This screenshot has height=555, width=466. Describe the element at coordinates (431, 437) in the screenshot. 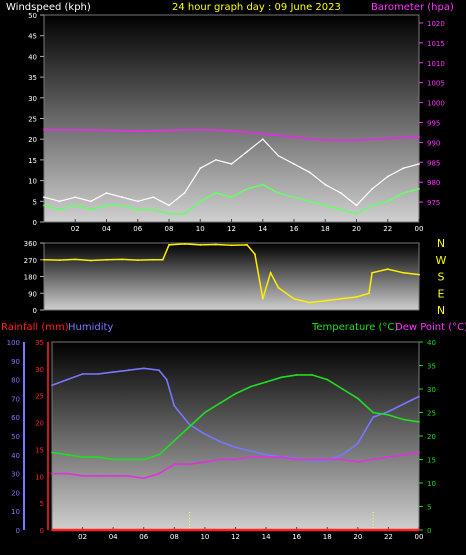

I see `temp-tick-label: 20` at that location.